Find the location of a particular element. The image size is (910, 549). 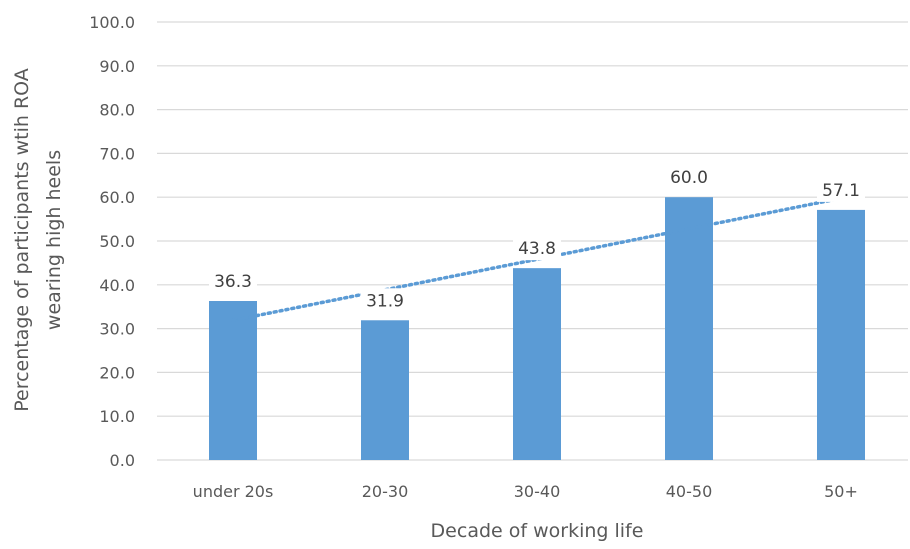

y-tick-label: 30.0 is located at coordinates (117, 329).